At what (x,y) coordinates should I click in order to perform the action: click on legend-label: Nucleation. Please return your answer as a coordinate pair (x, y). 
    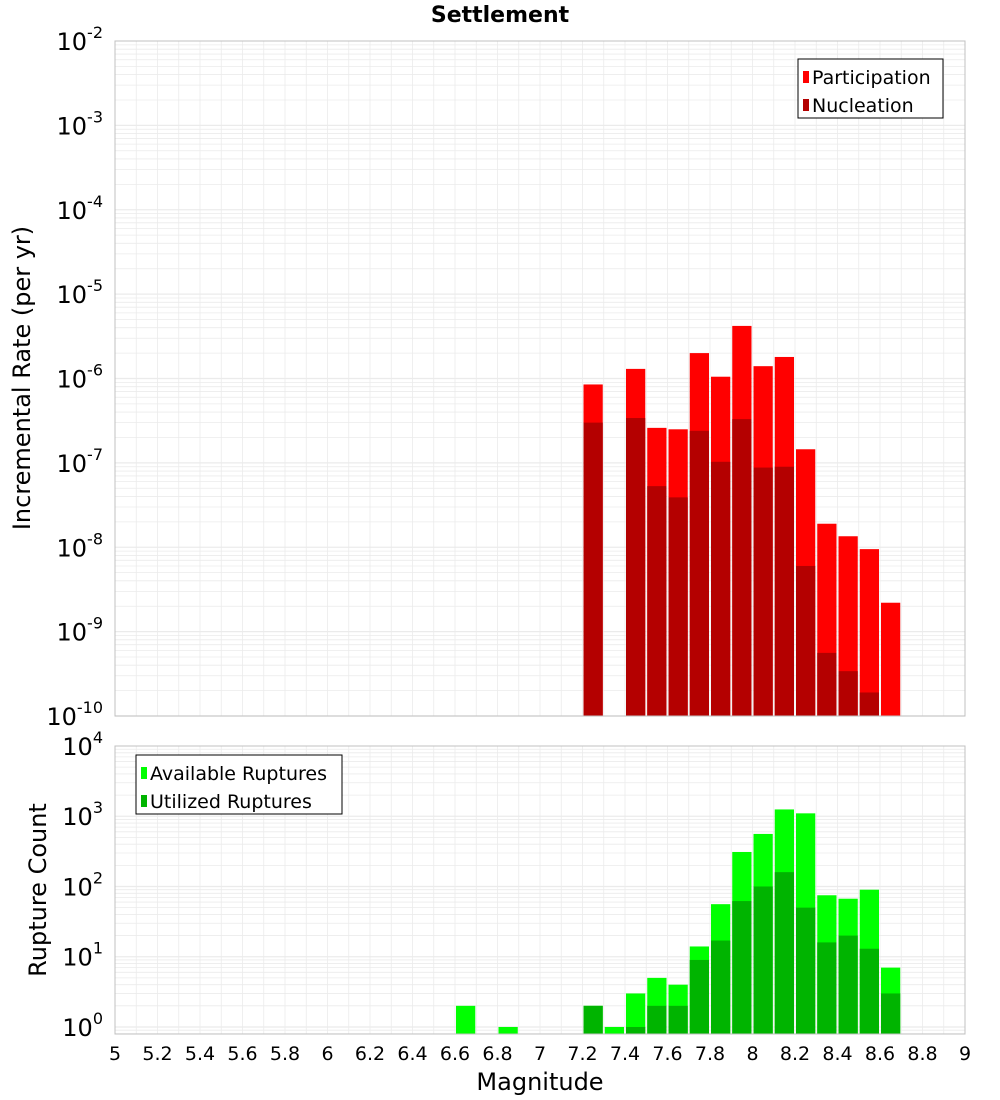
    Looking at the image, I should click on (863, 106).